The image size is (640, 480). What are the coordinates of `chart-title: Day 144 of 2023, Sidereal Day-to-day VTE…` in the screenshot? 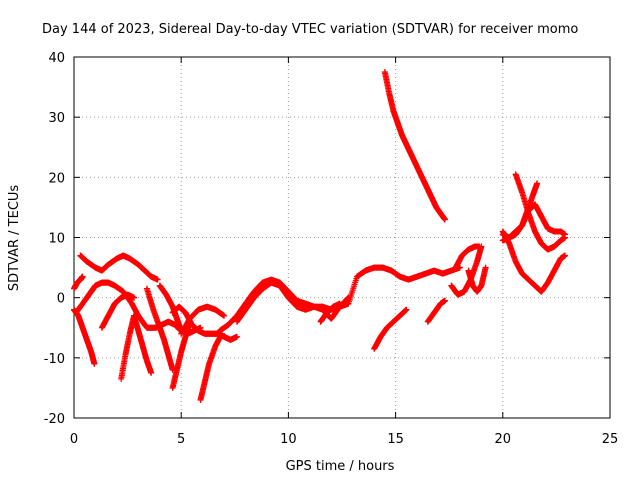 It's located at (310, 29).